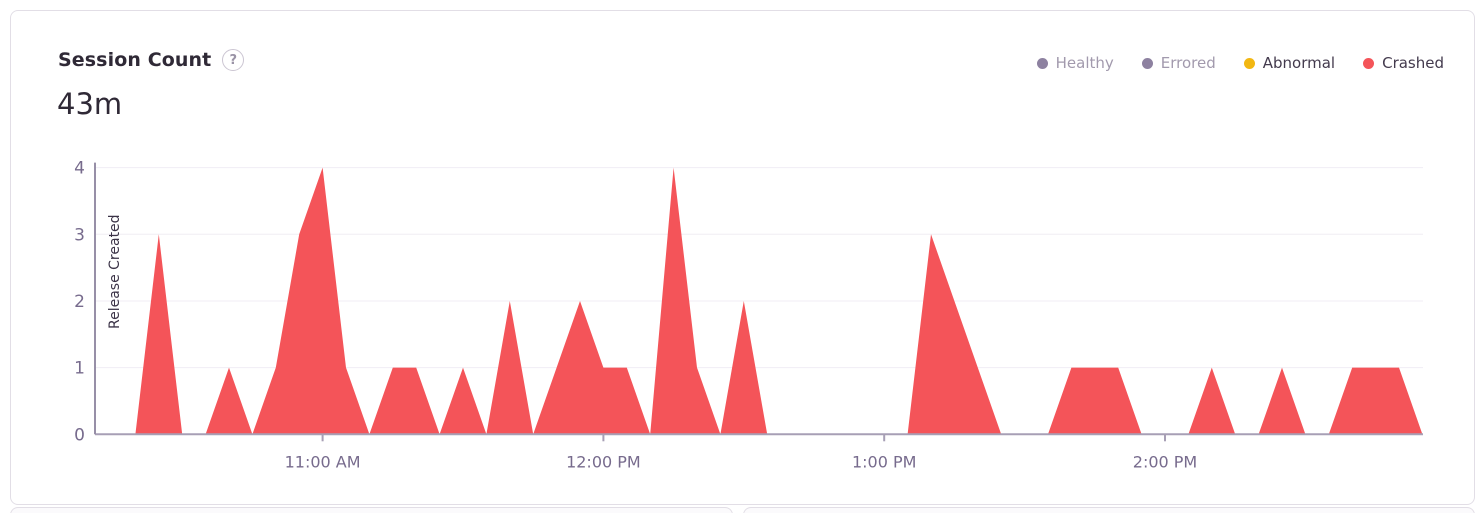 This screenshot has width=1484, height=513. What do you see at coordinates (1109, 510) in the screenshot?
I see `next-card-top-right` at bounding box center [1109, 510].